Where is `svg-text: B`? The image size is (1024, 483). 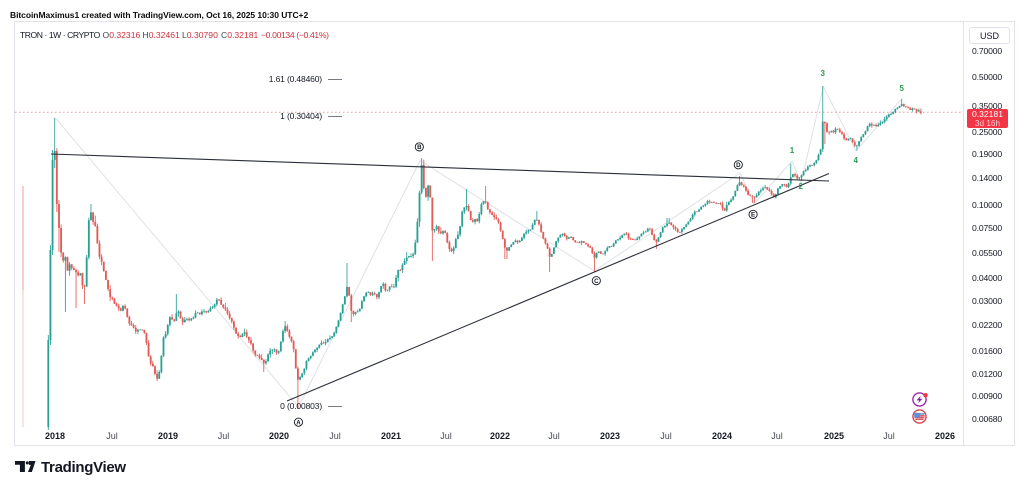 svg-text: B is located at coordinates (419, 147).